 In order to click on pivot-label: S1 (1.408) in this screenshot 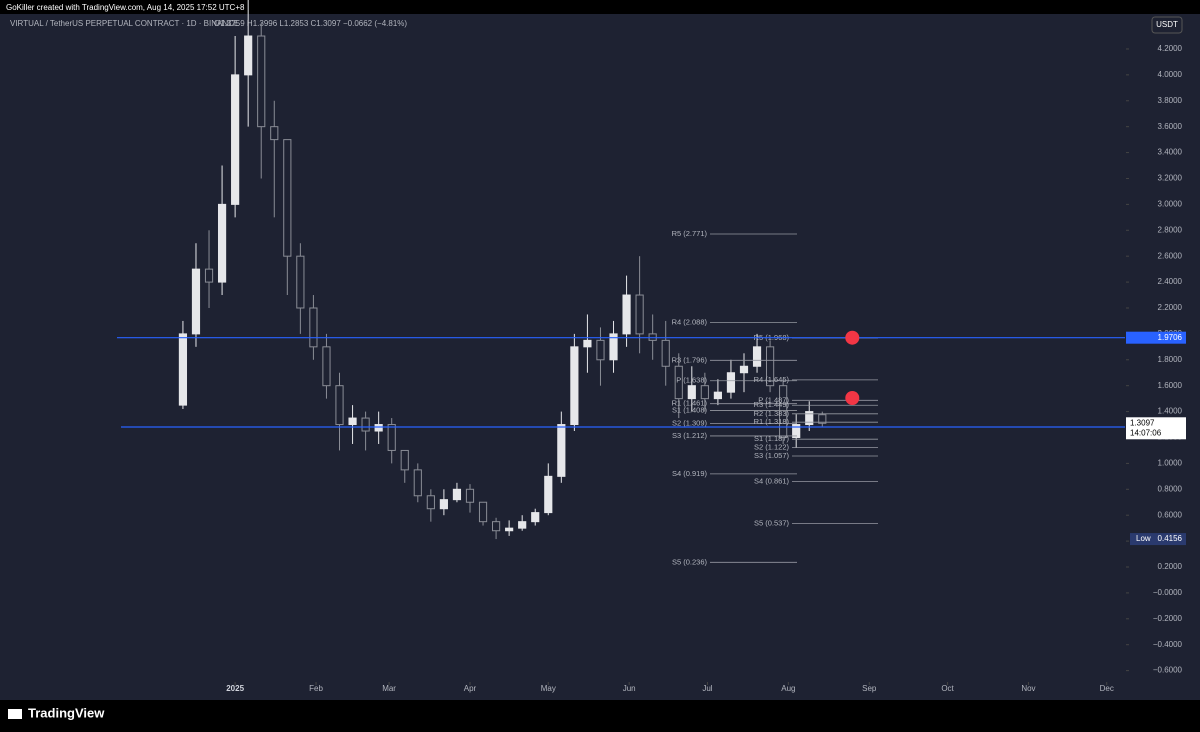, I will do `click(690, 410)`.